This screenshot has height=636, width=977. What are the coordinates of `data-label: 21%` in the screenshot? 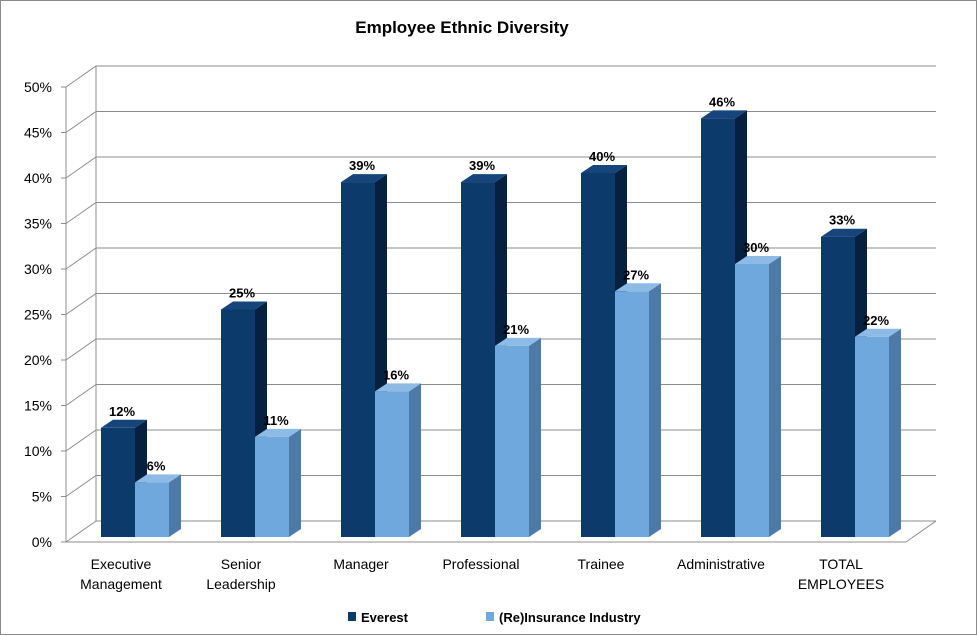 It's located at (516, 329).